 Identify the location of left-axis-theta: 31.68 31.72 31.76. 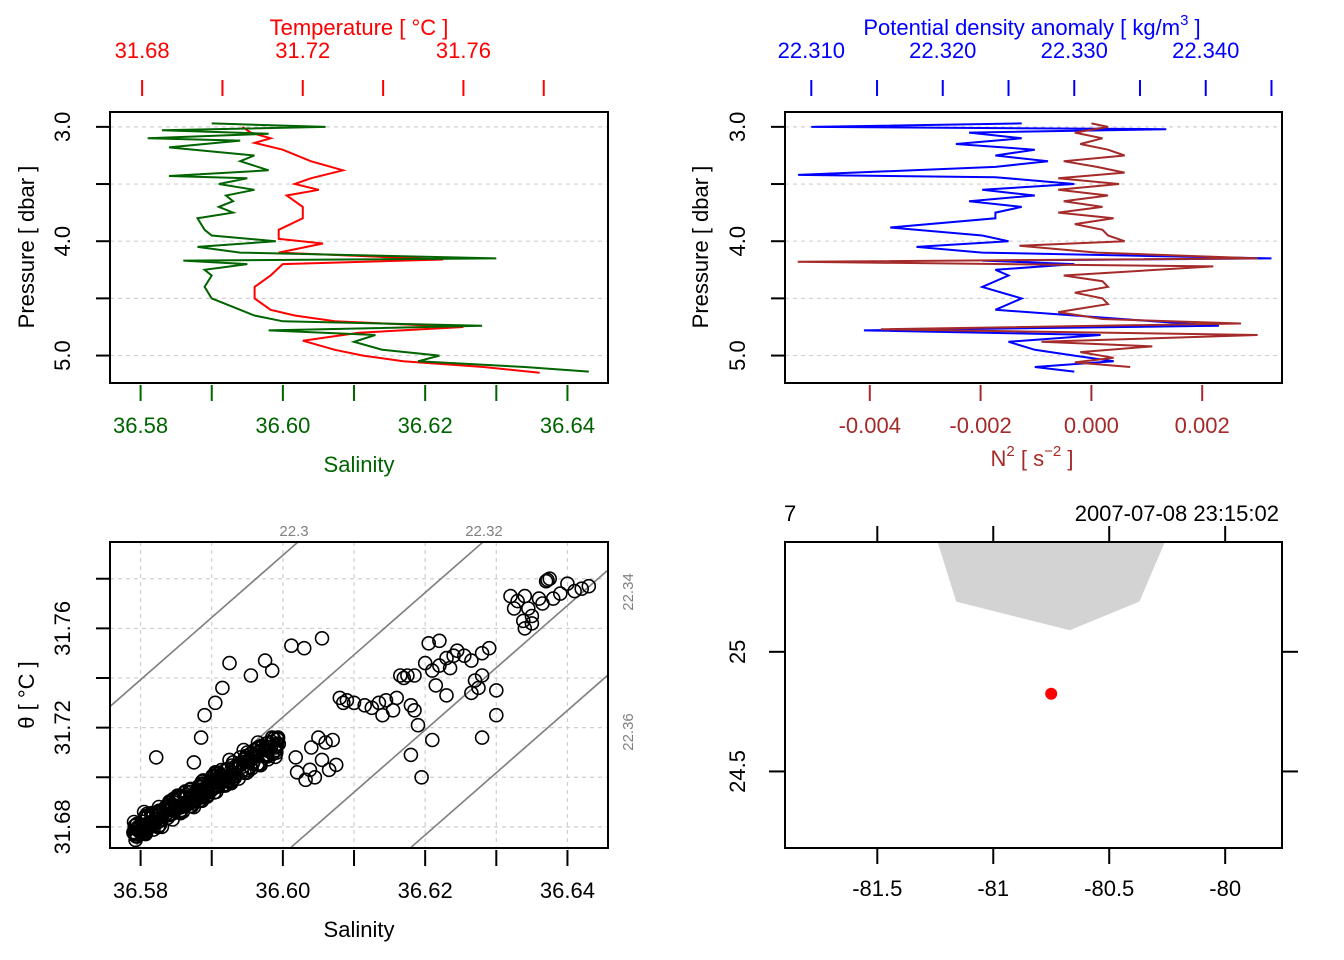
(80, 715).